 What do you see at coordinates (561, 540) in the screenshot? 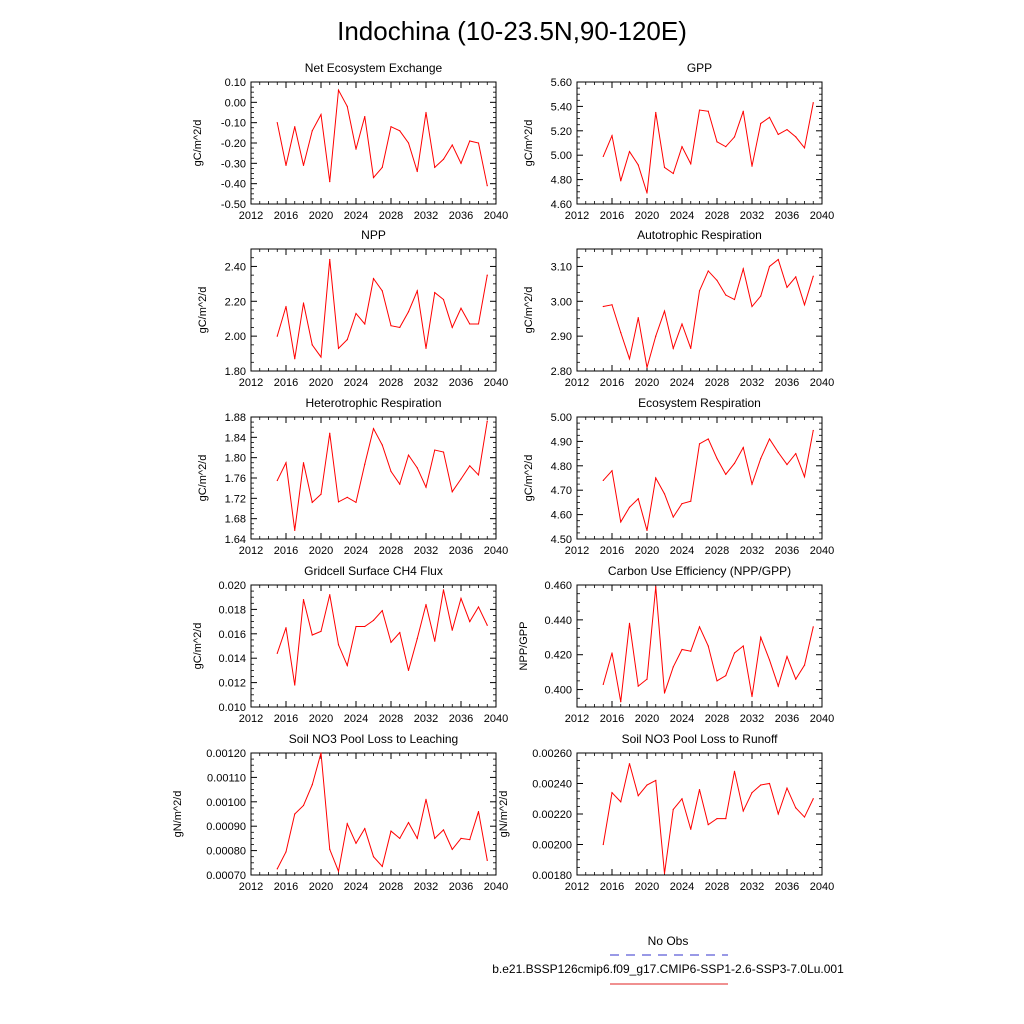
I see `y-tick-label: 4.50` at bounding box center [561, 540].